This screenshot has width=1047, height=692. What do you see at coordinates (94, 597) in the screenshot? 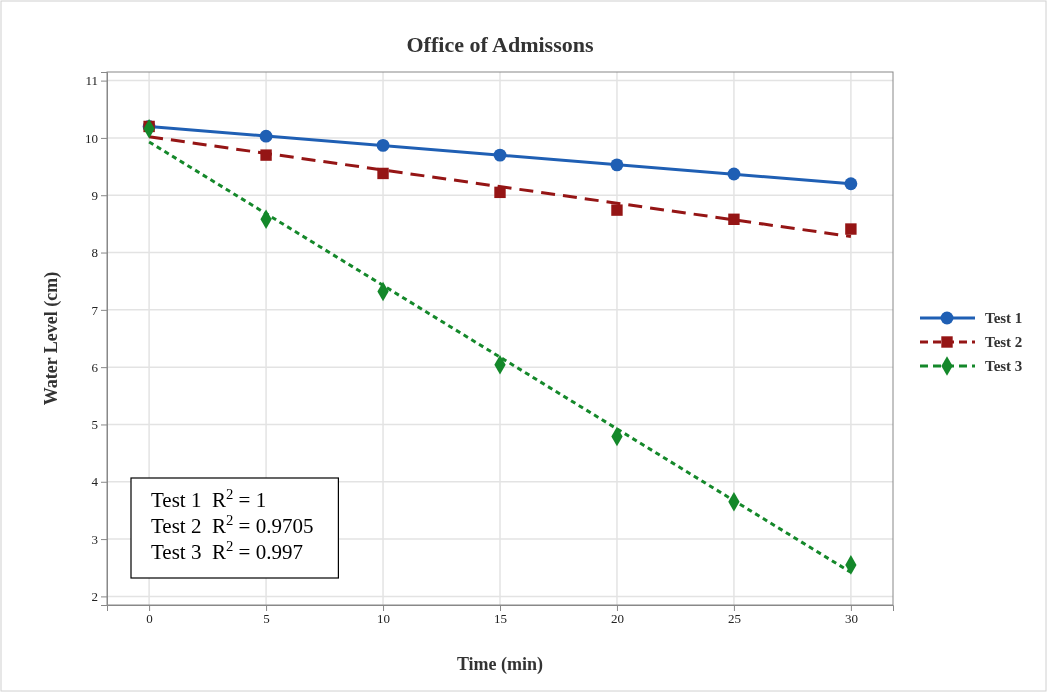
I see `y-tick-label: 2` at bounding box center [94, 597].